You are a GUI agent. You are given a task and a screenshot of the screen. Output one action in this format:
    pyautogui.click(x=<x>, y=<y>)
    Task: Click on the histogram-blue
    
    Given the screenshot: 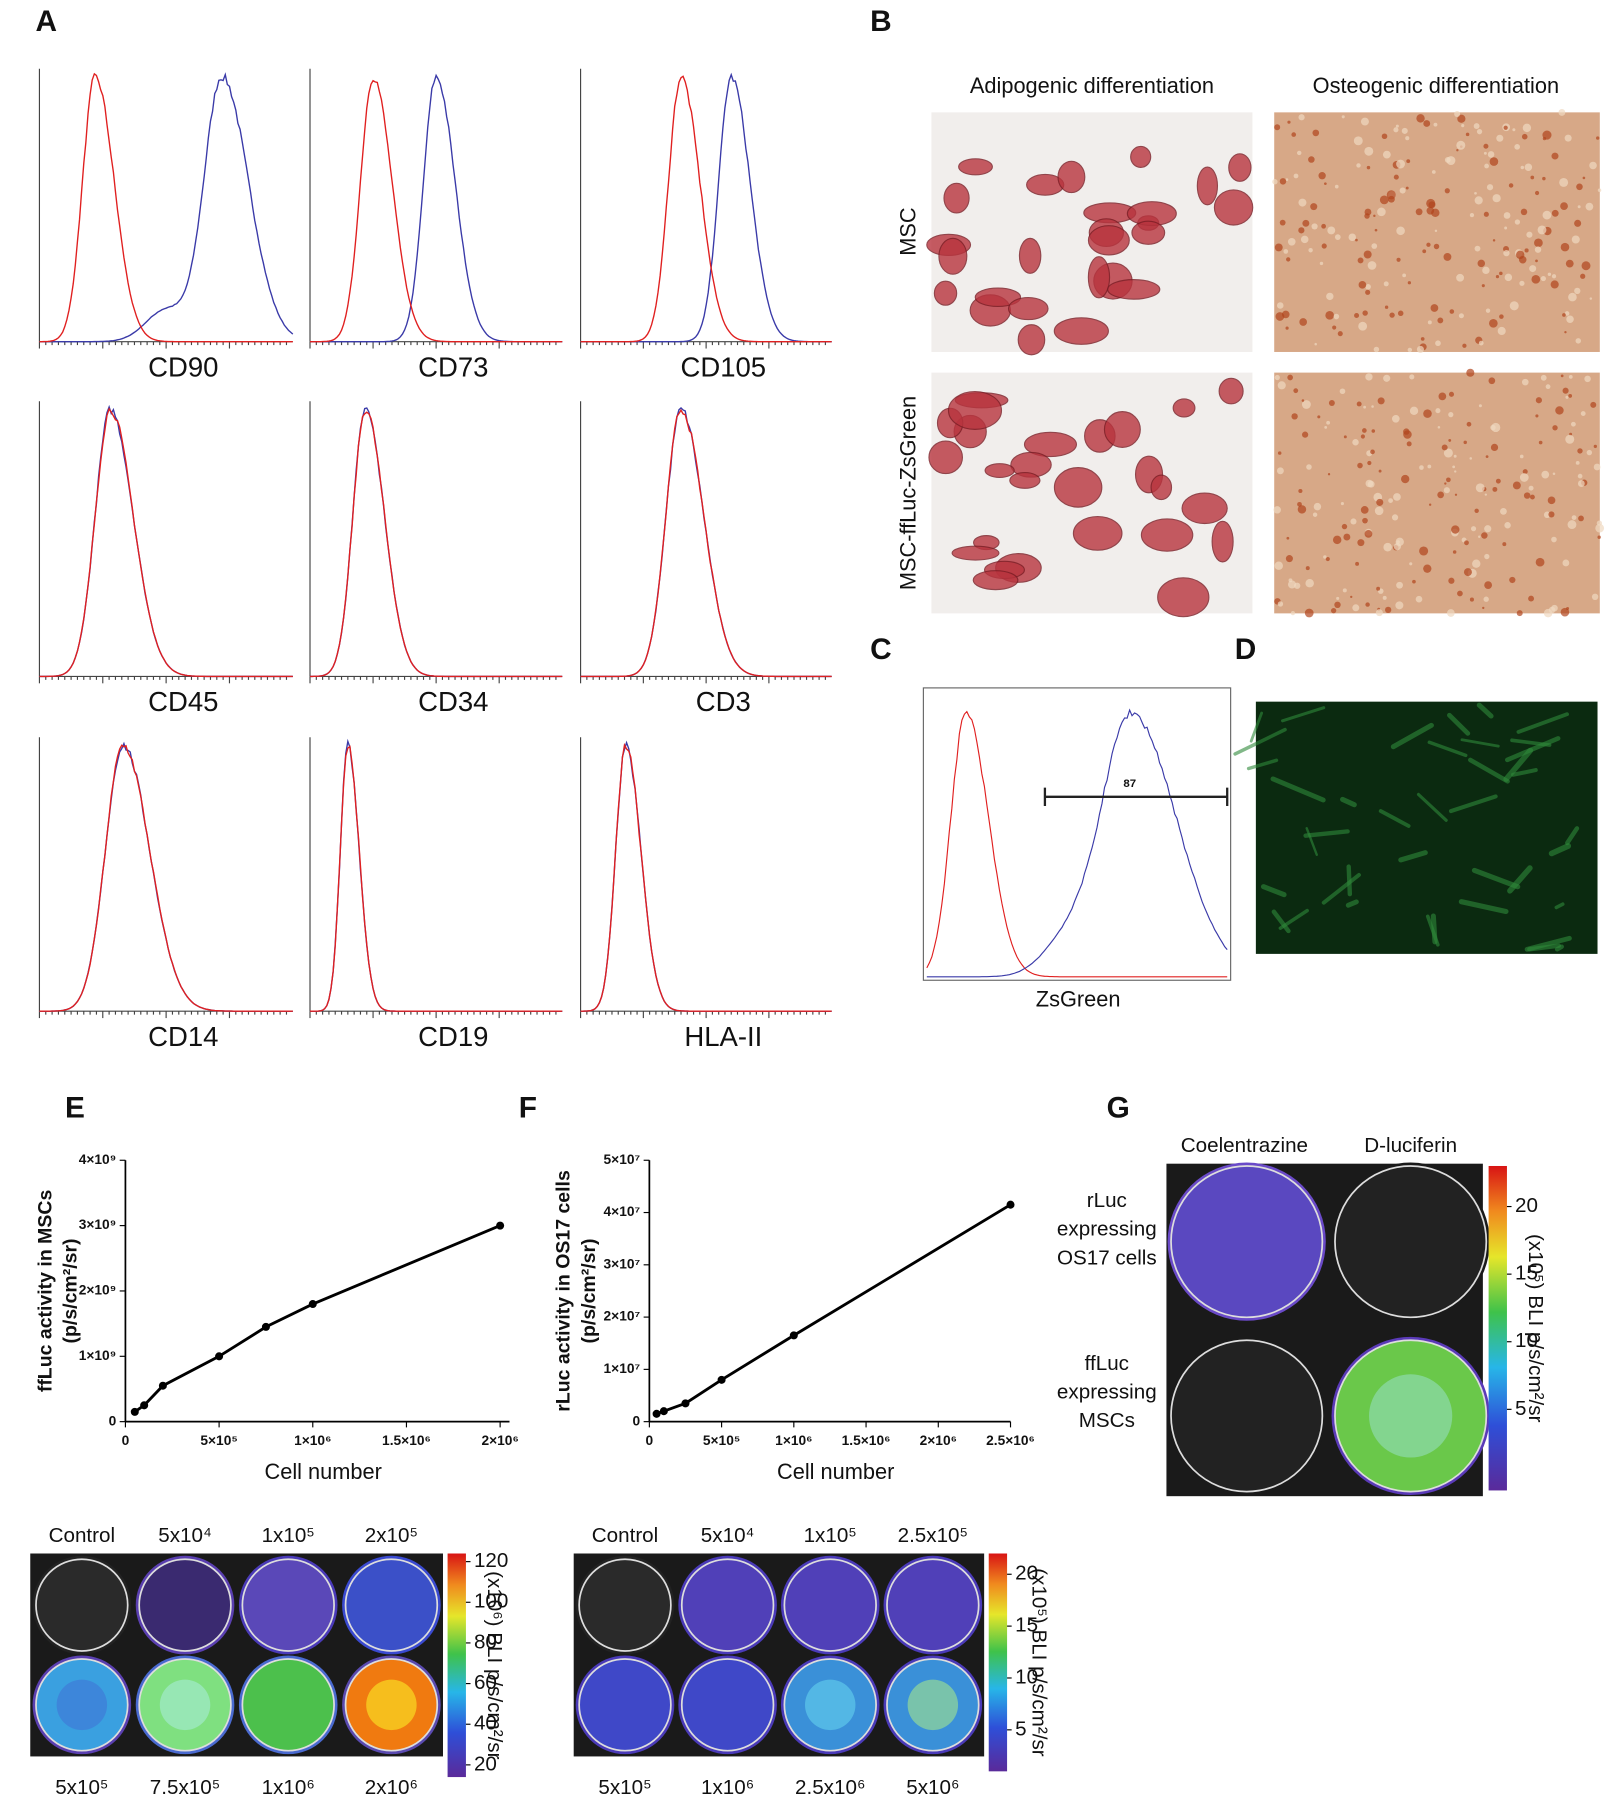 What is the action you would take?
    pyautogui.click(x=436, y=875)
    